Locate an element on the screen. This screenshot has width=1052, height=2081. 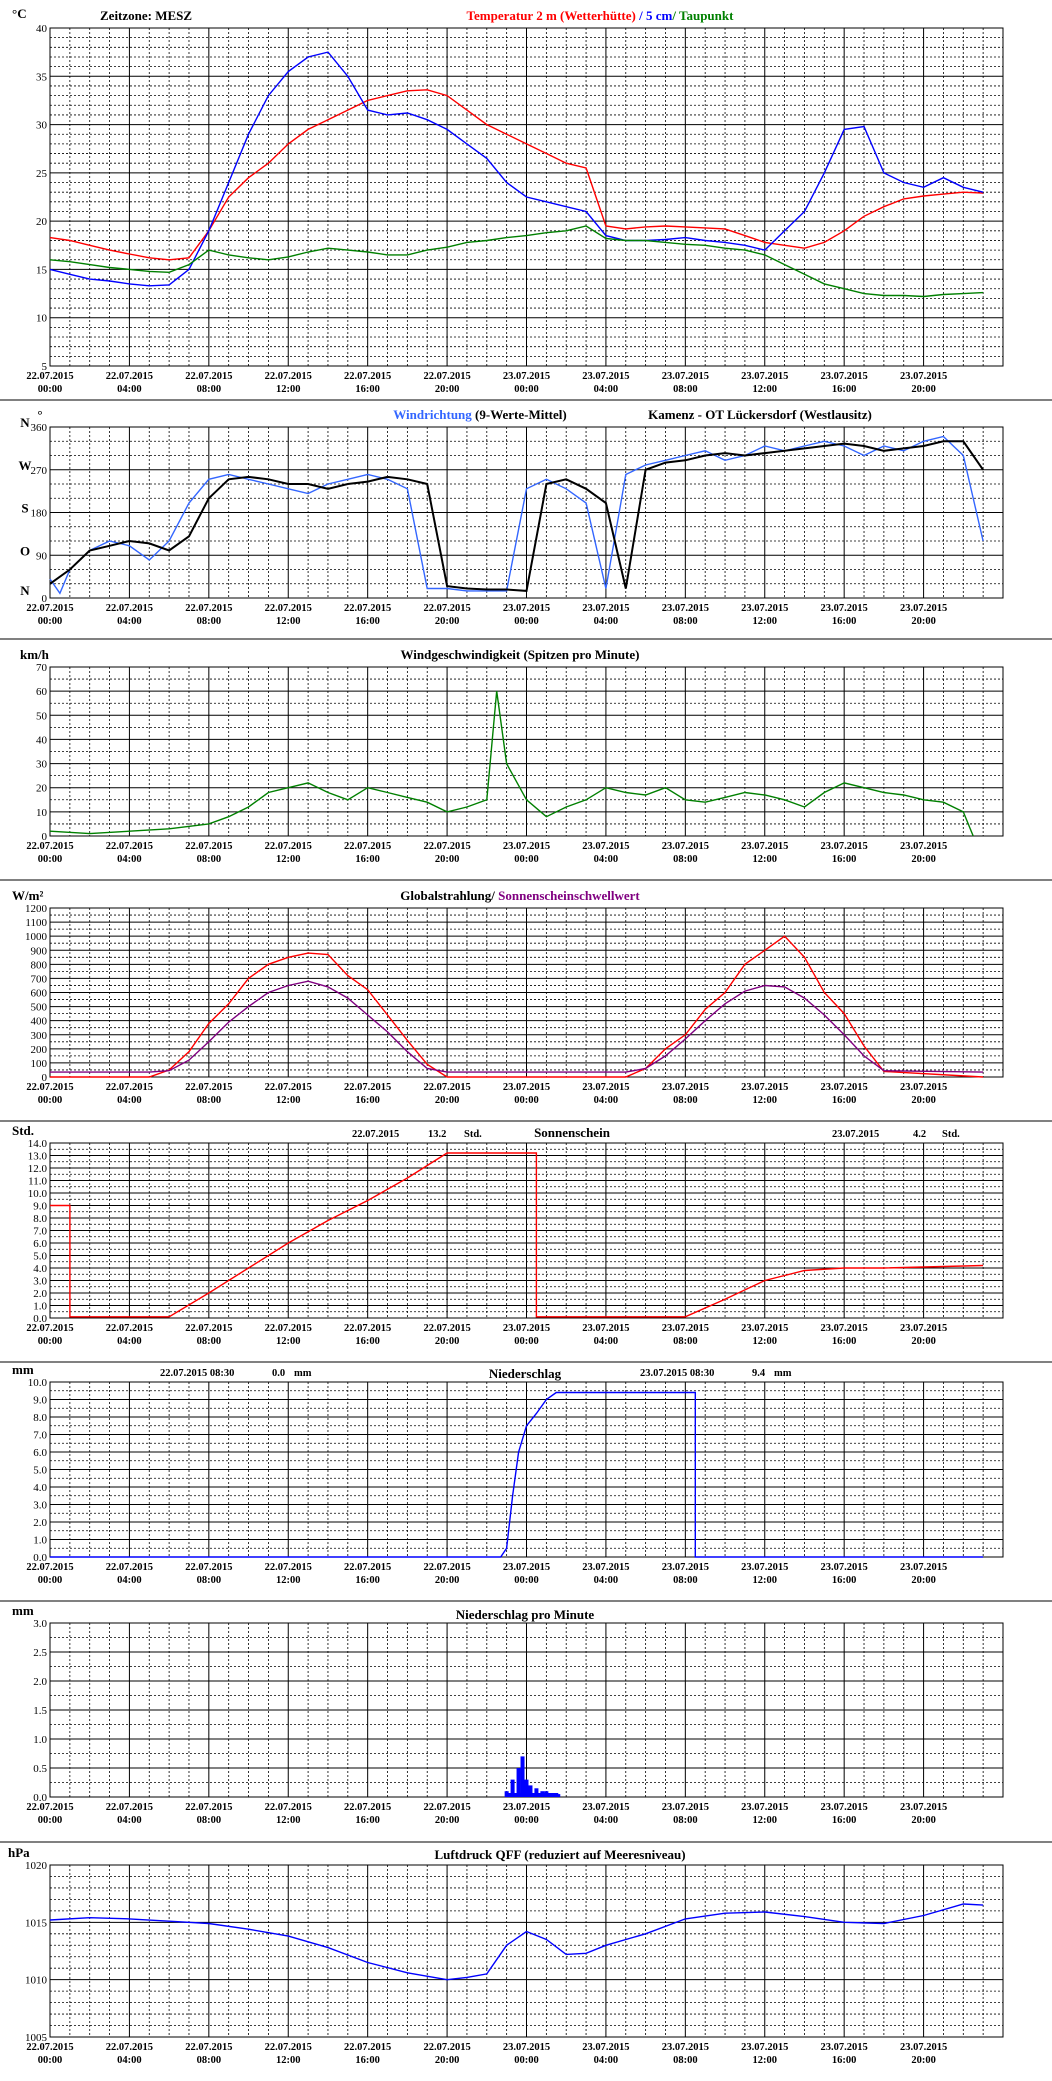
y-tick-label: 1200 is located at coordinates (36, 909).